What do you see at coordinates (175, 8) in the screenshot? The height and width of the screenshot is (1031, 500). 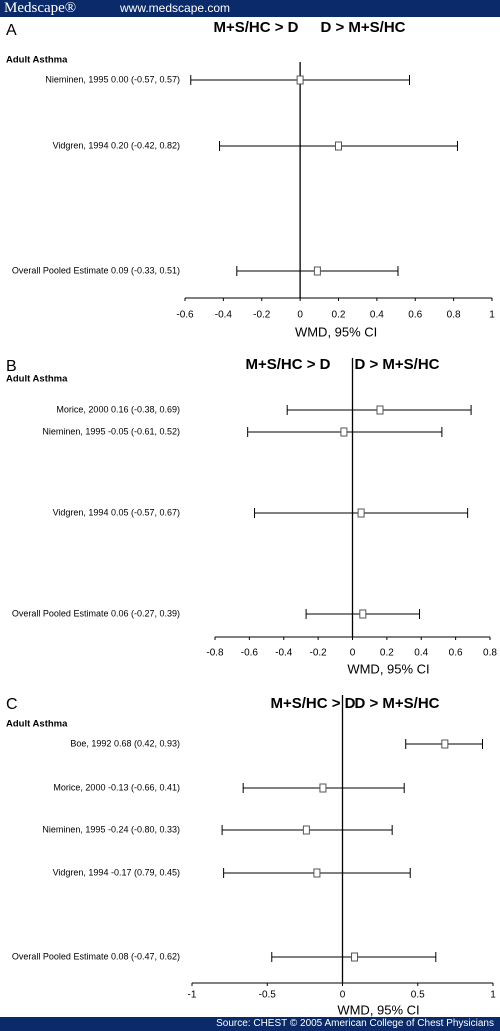 I see `site-url: www.medscape.com` at bounding box center [175, 8].